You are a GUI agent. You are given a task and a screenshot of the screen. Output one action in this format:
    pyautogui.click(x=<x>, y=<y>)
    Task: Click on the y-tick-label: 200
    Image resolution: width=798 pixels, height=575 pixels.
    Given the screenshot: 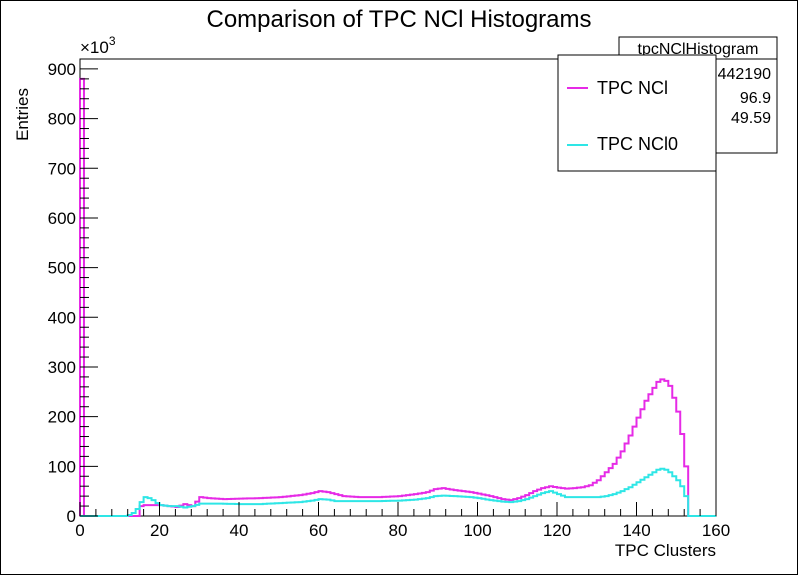 What is the action you would take?
    pyautogui.click(x=62, y=417)
    